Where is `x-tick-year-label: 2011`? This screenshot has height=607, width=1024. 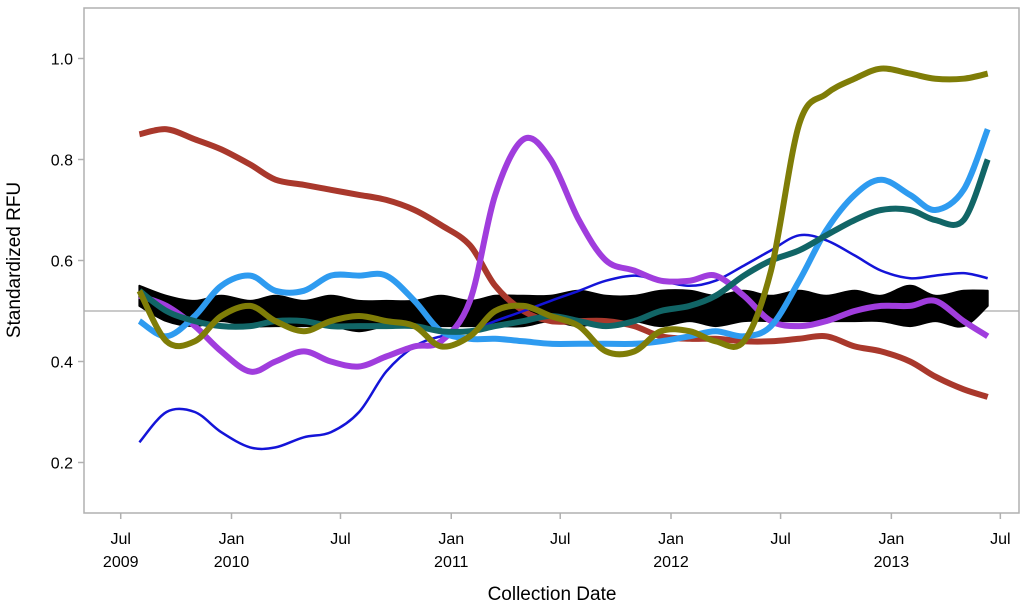
x-tick-year-label: 2011 is located at coordinates (451, 562).